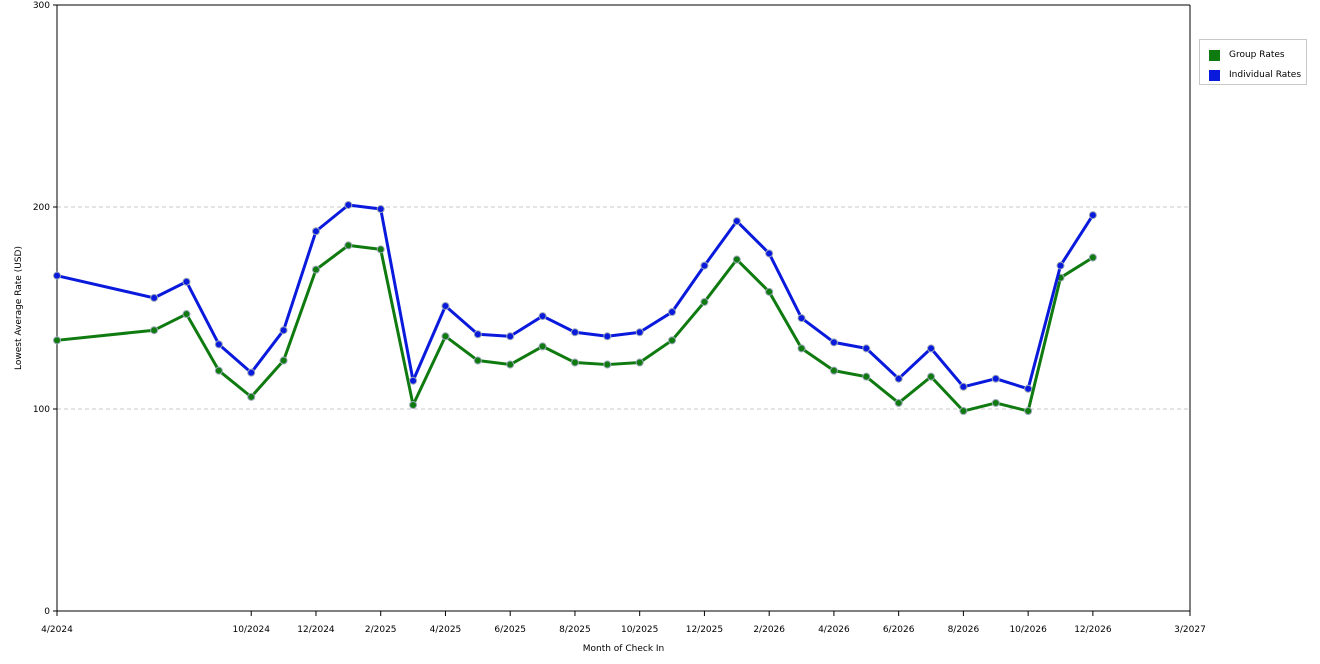 This screenshot has width=1320, height=664. What do you see at coordinates (57, 630) in the screenshot?
I see `x-tick-label: 4/2024` at bounding box center [57, 630].